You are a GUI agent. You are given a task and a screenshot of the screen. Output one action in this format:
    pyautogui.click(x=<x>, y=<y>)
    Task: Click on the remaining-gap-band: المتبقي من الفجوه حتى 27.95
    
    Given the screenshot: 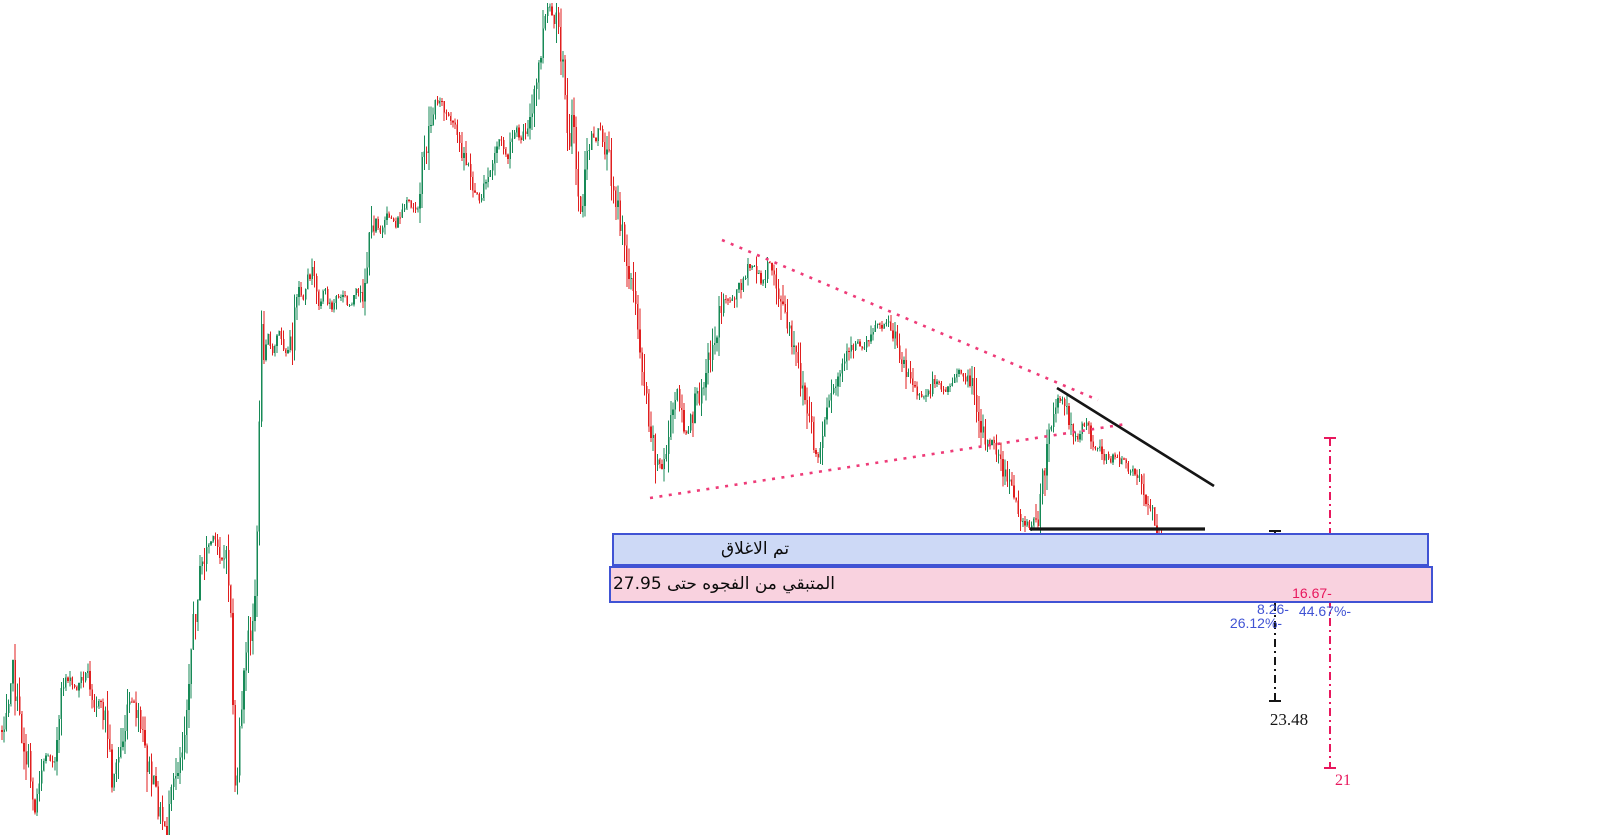 What is the action you would take?
    pyautogui.click(x=1021, y=584)
    